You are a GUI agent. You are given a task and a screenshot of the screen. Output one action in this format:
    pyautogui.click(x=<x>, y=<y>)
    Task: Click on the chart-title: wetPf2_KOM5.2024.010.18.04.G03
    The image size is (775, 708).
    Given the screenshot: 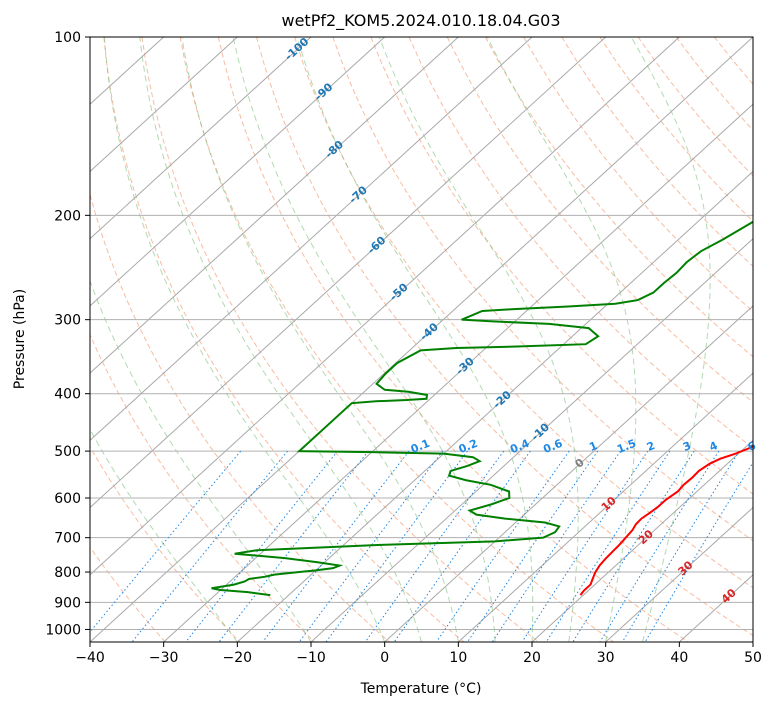 What is the action you would take?
    pyautogui.click(x=420, y=21)
    